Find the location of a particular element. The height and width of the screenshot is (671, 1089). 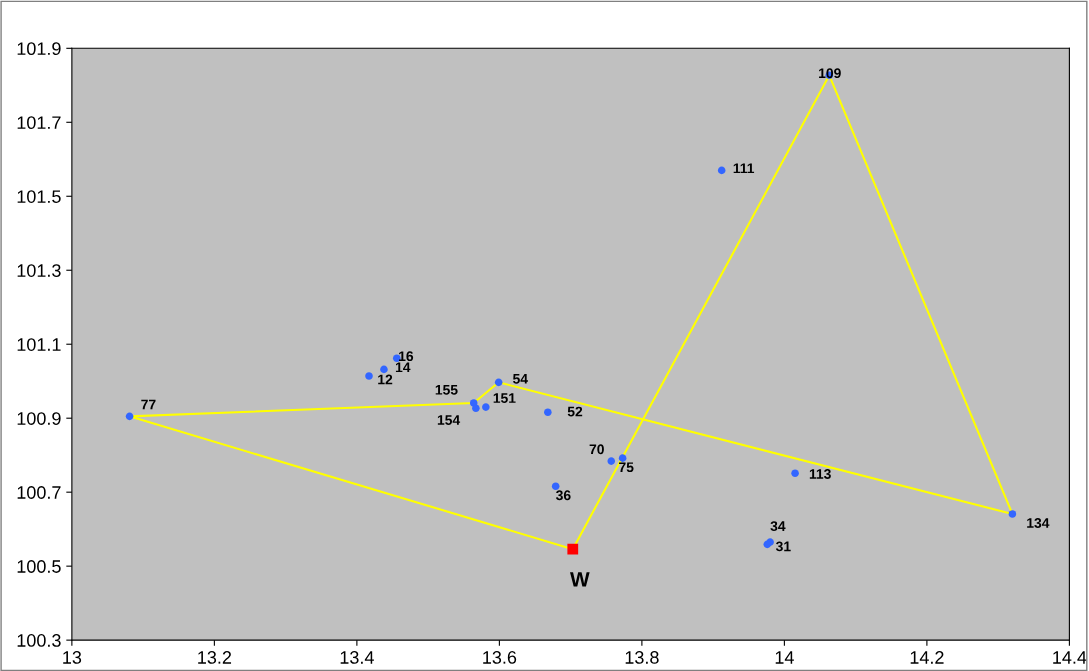

annotation: 54 is located at coordinates (520, 379).